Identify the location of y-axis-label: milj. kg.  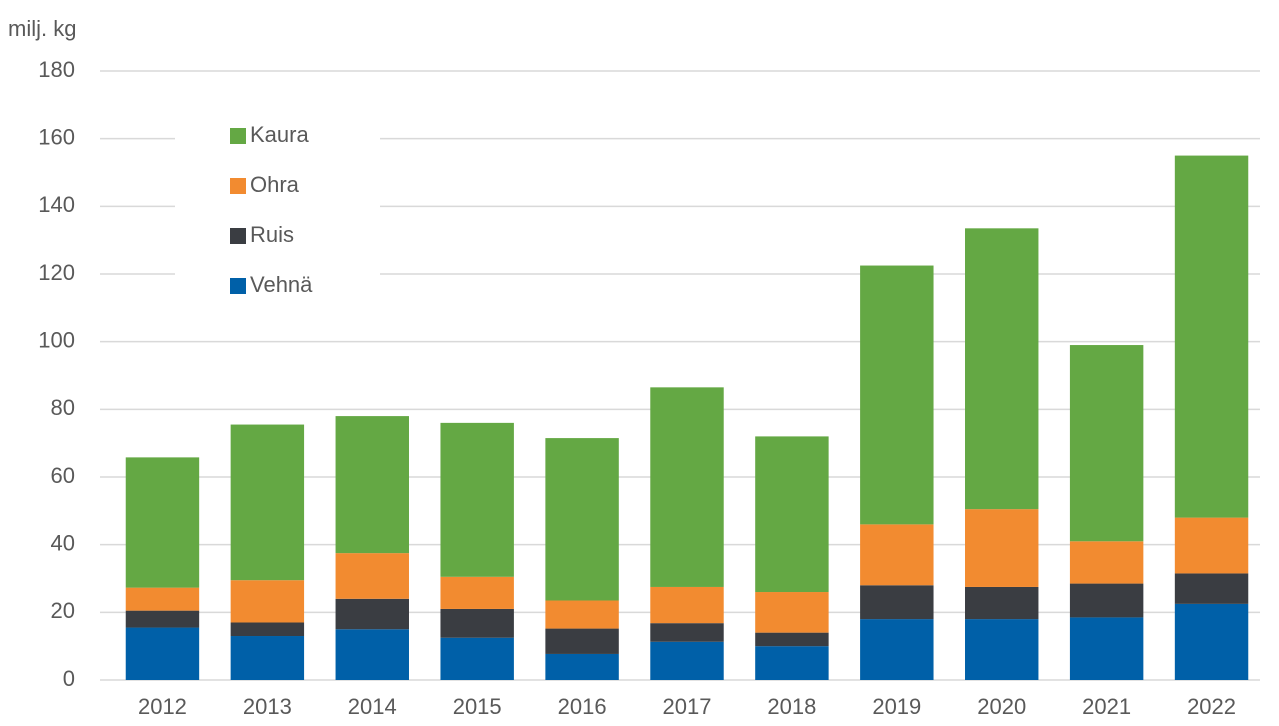
(42, 28).